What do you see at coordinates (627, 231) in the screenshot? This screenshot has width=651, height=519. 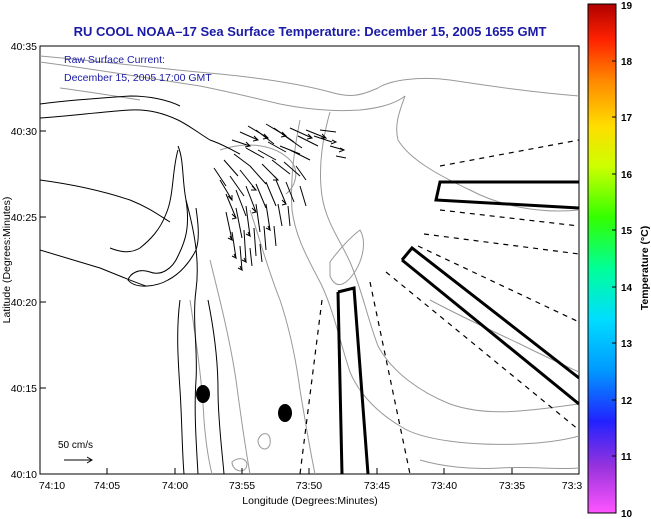 I see `colorbar-tick-label: 15` at bounding box center [627, 231].